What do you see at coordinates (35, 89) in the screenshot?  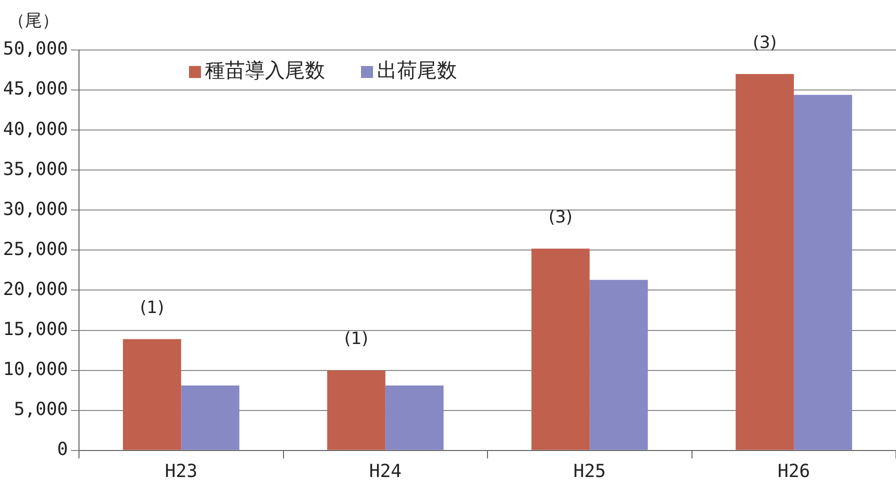 I see `y-tick-label: 45,000` at bounding box center [35, 89].